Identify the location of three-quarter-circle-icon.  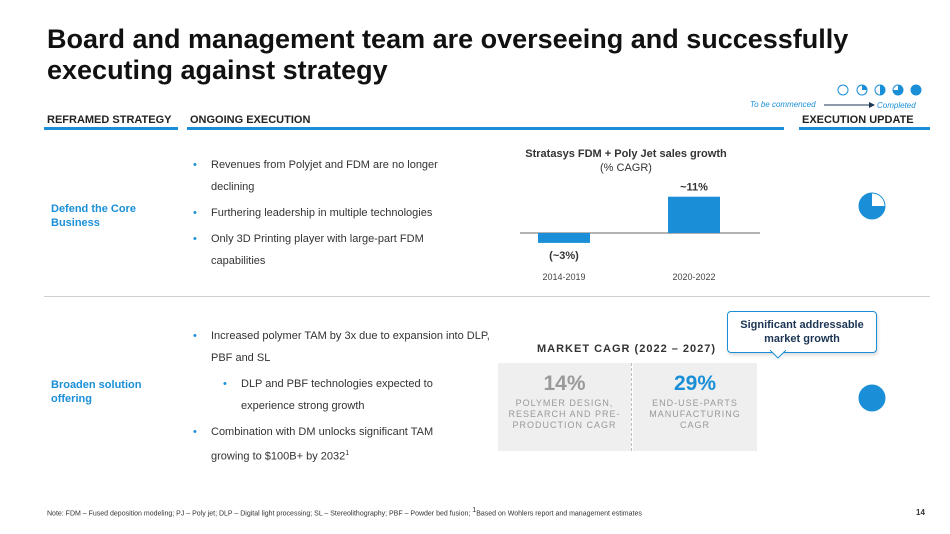
(898, 90).